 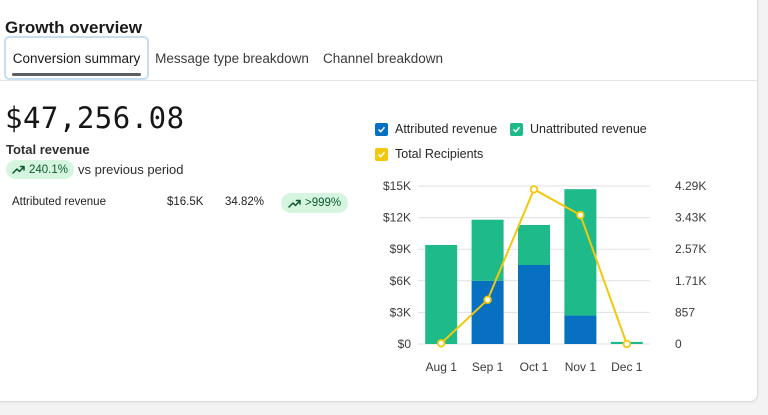 I want to click on legend-attributed-revenue: Attributed revenue, so click(x=436, y=129).